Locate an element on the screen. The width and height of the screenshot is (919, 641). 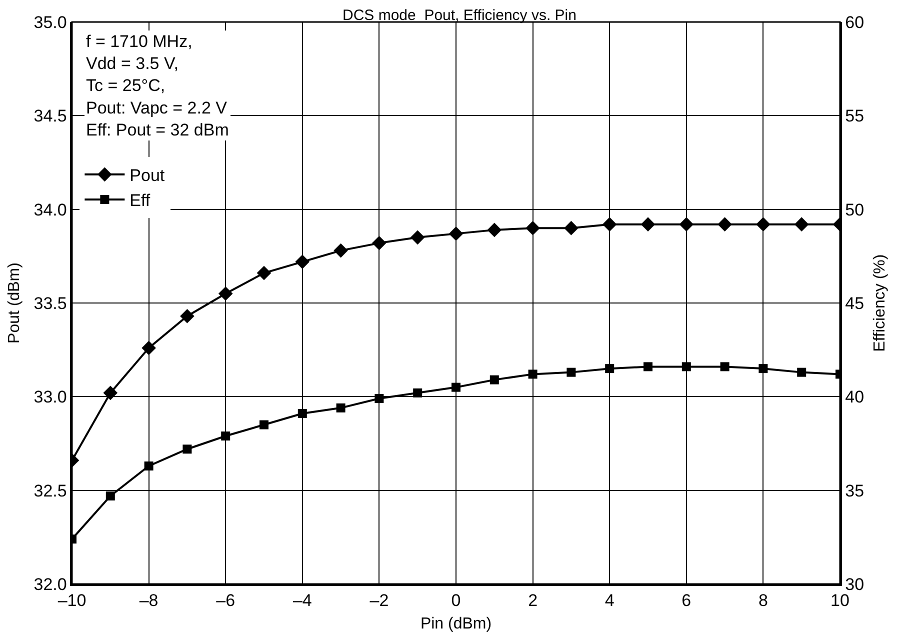
y2-tick-label: 35 is located at coordinates (854, 490).